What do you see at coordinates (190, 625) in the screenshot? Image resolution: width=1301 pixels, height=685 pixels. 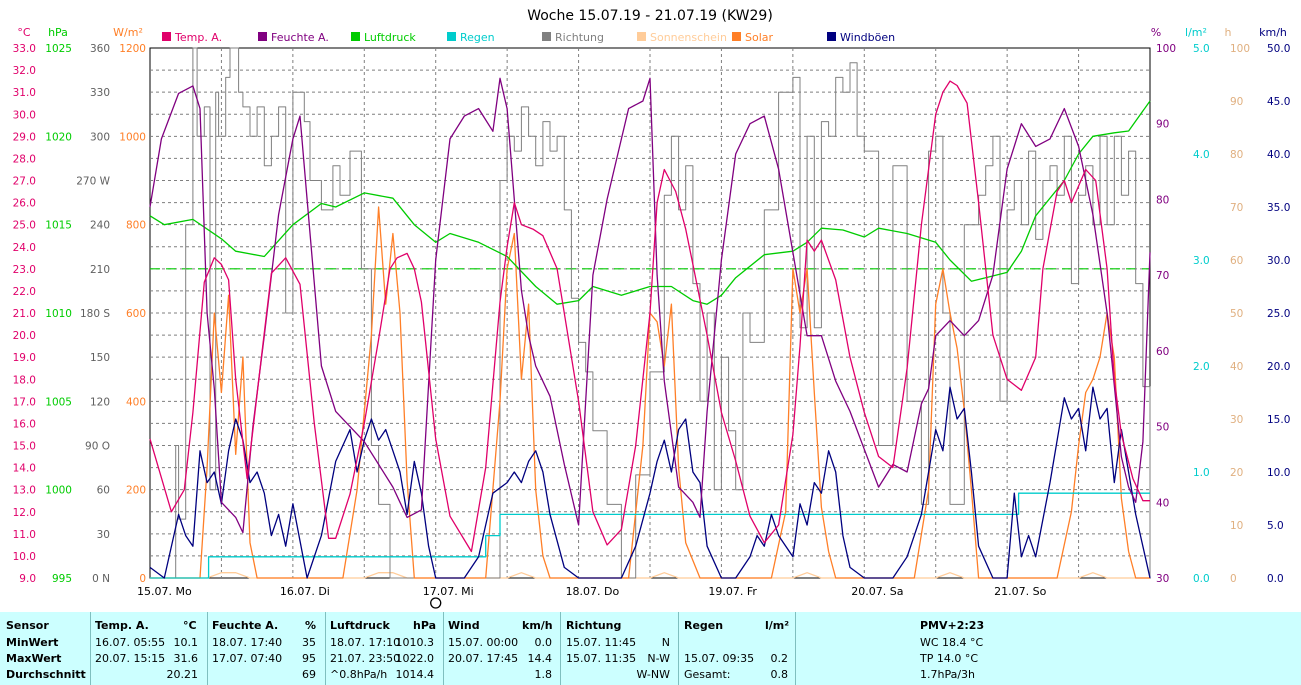 I see `stats-header-temp-unit: °C` at bounding box center [190, 625].